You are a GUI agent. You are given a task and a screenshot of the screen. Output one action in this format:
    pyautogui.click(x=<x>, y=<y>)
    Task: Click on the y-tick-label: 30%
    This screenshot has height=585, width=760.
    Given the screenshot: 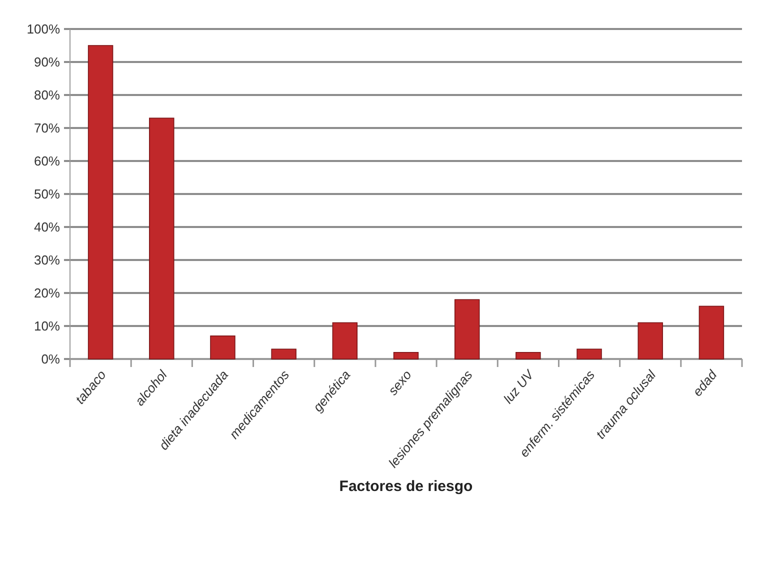 What is the action you would take?
    pyautogui.click(x=47, y=260)
    